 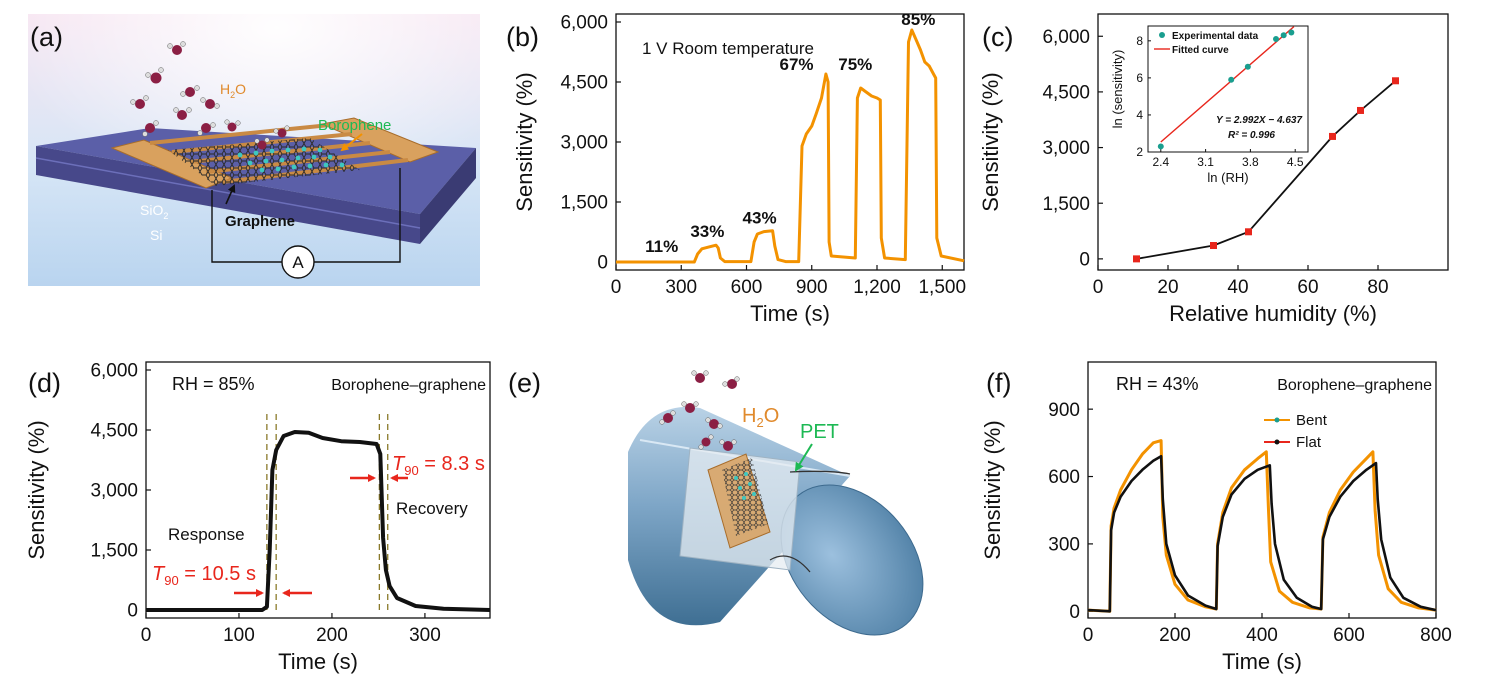 I want to click on x-tick-label: 80, so click(x=1377, y=287).